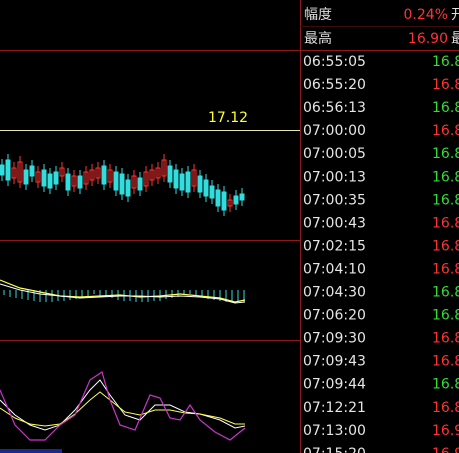  Describe the element at coordinates (334, 62) in the screenshot. I see `tick-time: 06:55:05` at that location.